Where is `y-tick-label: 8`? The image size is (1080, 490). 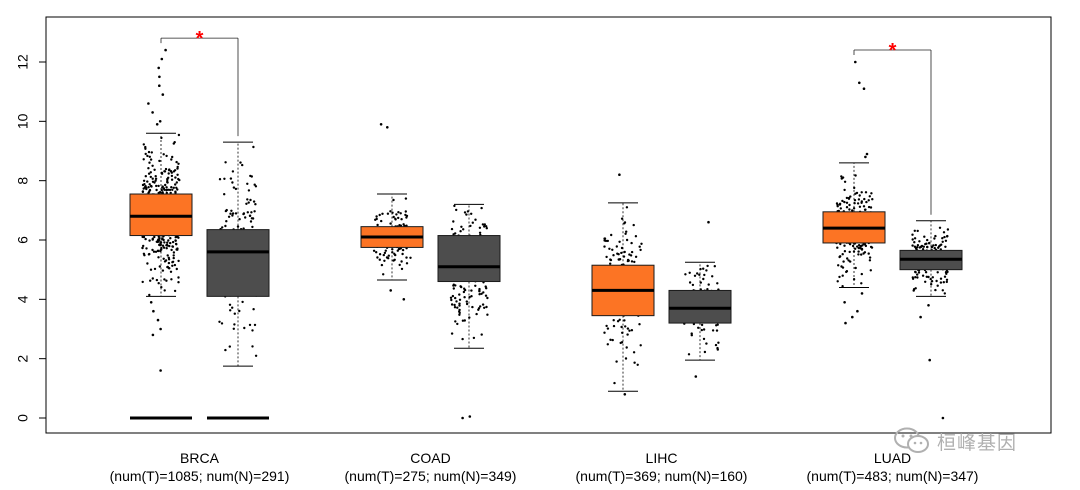 y-tick-label: 8 is located at coordinates (23, 181).